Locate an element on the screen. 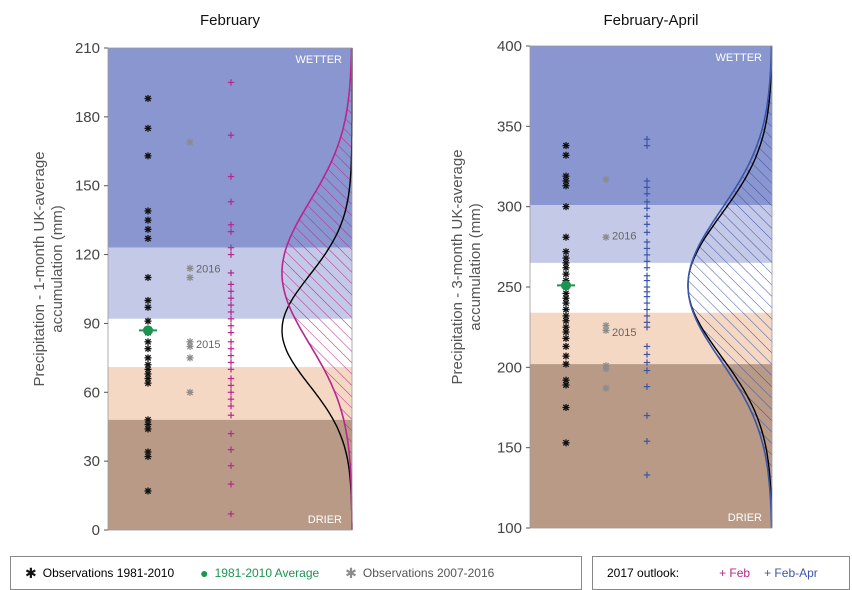  y-tick-label: 0 is located at coordinates (96, 530).